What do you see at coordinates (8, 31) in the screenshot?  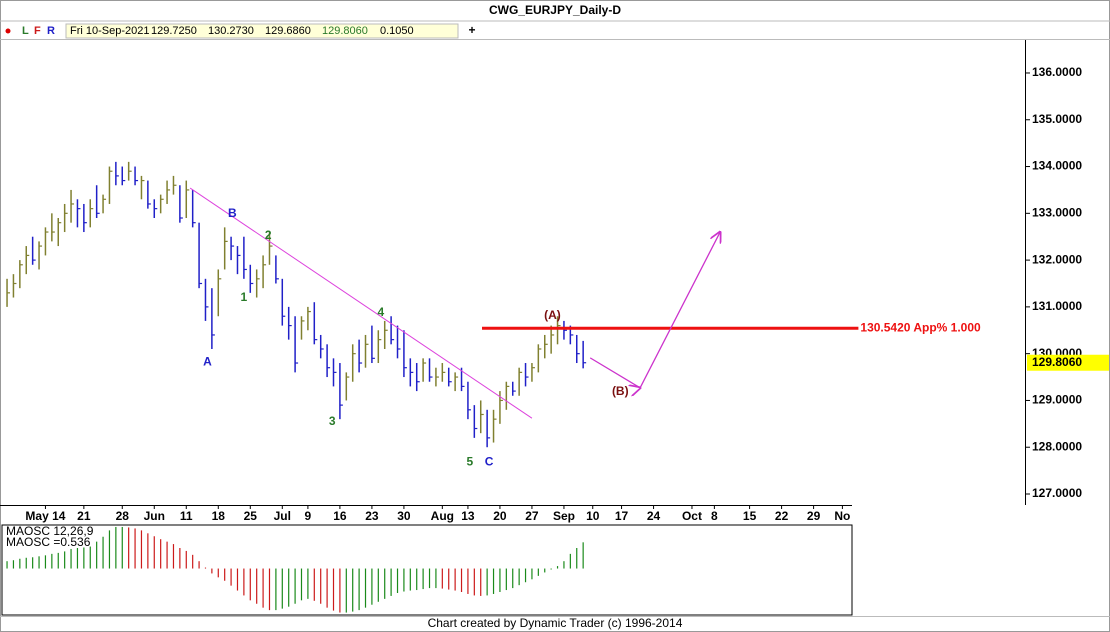 I see `status-dot` at bounding box center [8, 31].